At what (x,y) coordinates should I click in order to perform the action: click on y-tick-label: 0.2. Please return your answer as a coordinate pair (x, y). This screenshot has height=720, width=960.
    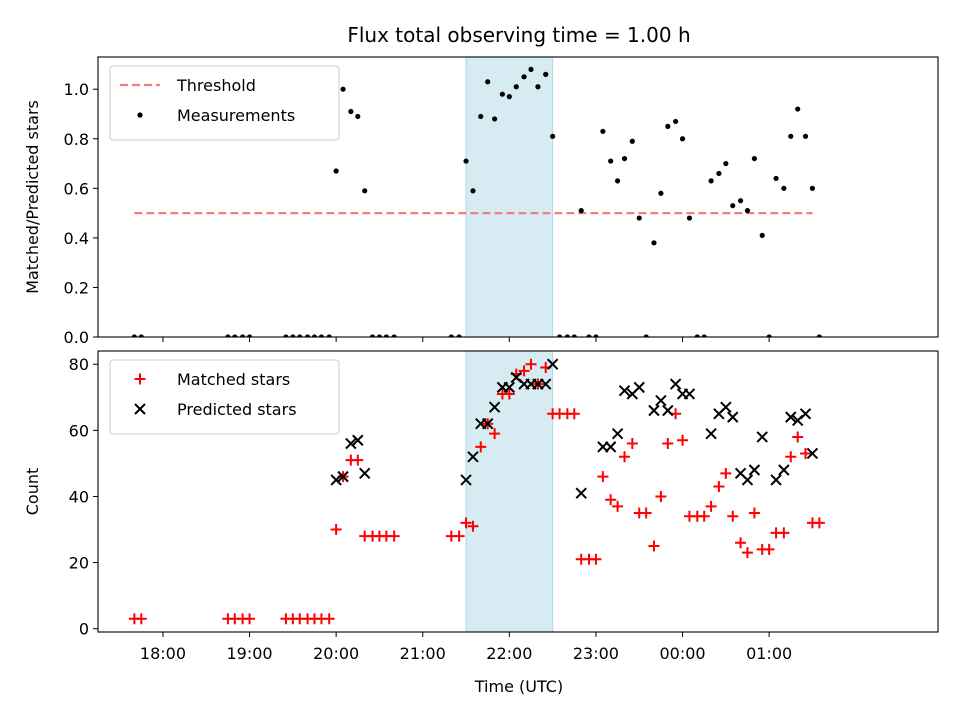
    Looking at the image, I should click on (76, 287).